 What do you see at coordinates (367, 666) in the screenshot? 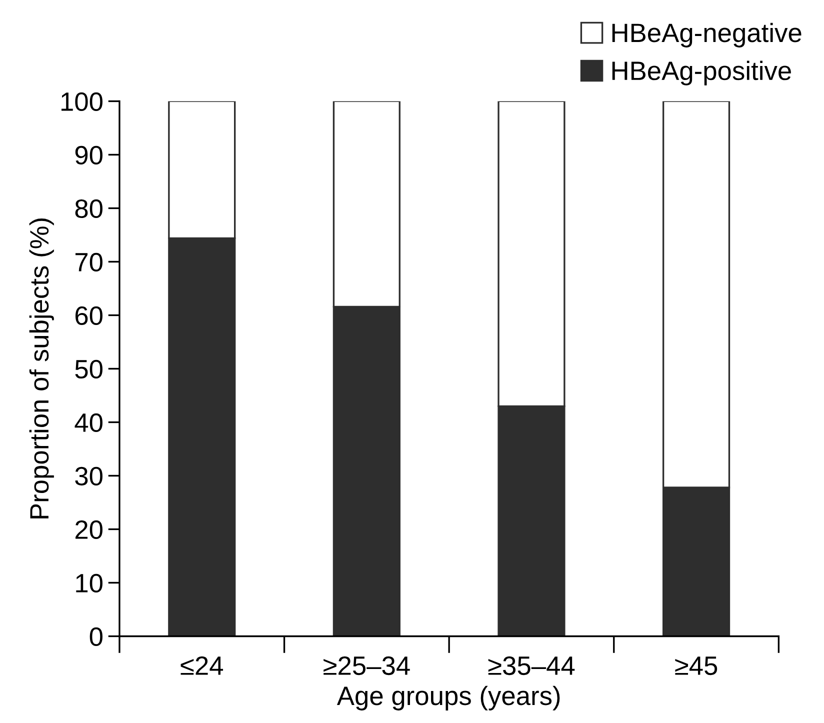
I see `x-tick-label: ≥25–34` at bounding box center [367, 666].